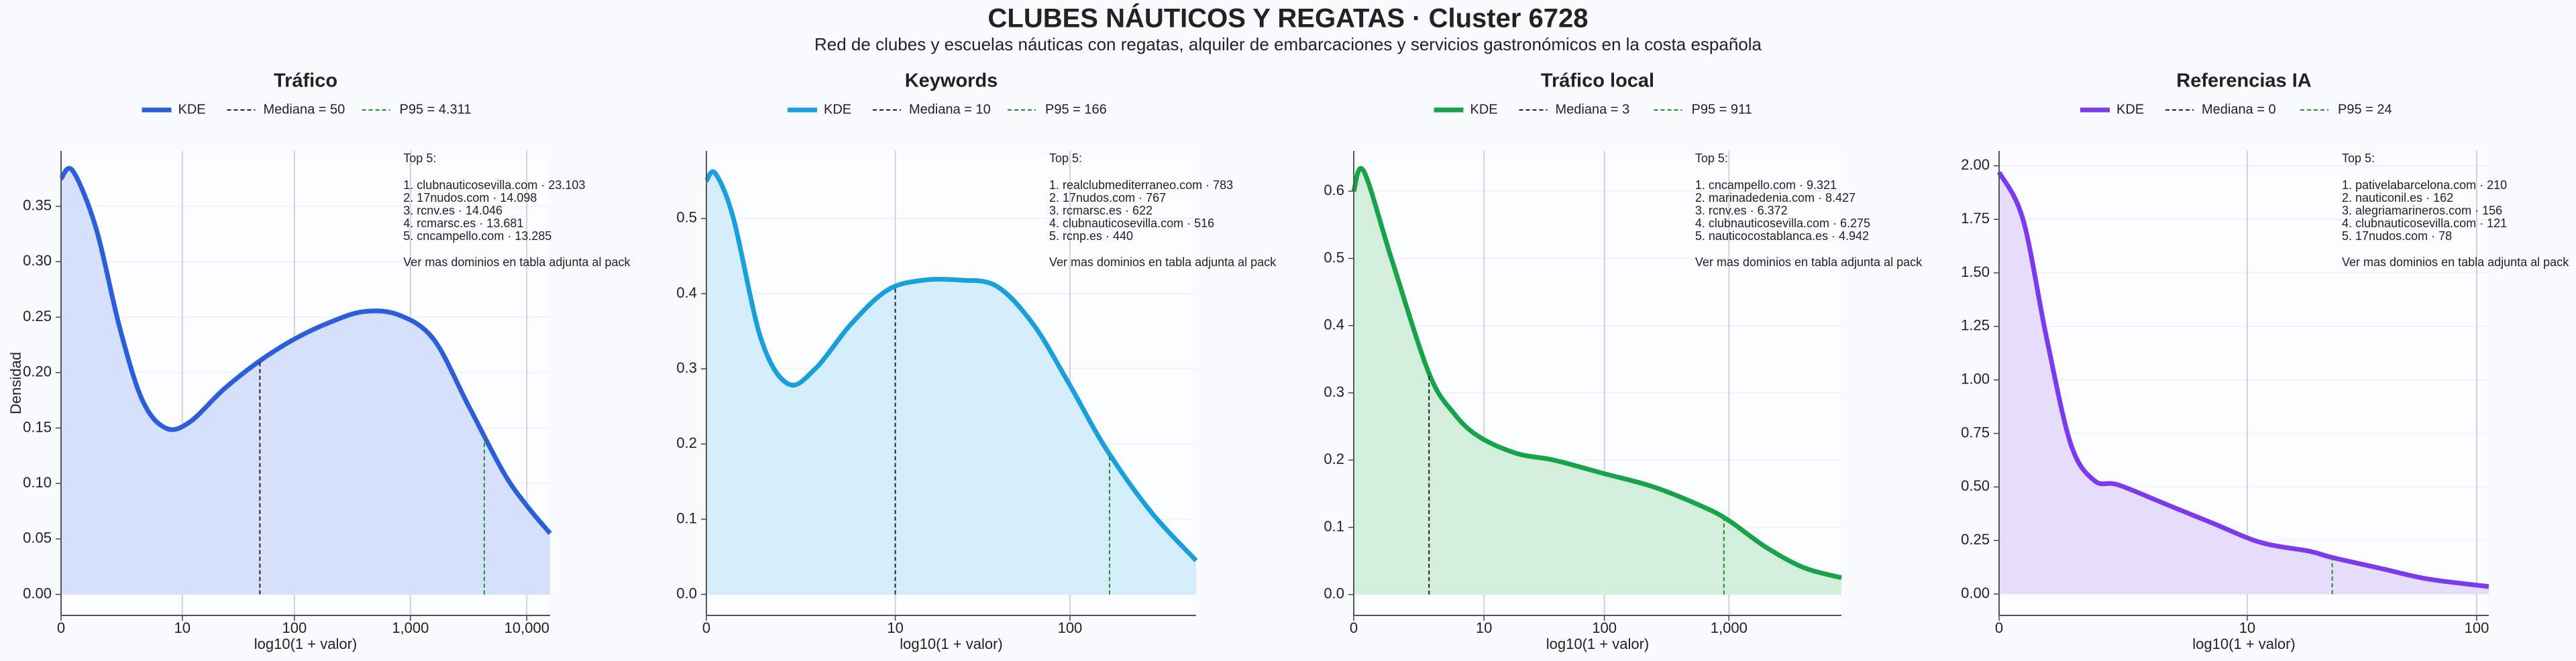  What do you see at coordinates (37, 538) in the screenshot?
I see `y-tick-label: 0.05` at bounding box center [37, 538].